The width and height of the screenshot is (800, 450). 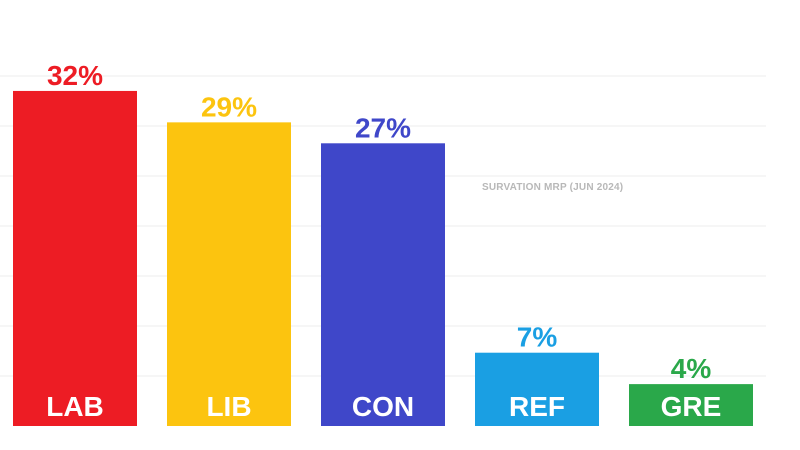 What do you see at coordinates (228, 406) in the screenshot?
I see `category-label-lib: LIB` at bounding box center [228, 406].